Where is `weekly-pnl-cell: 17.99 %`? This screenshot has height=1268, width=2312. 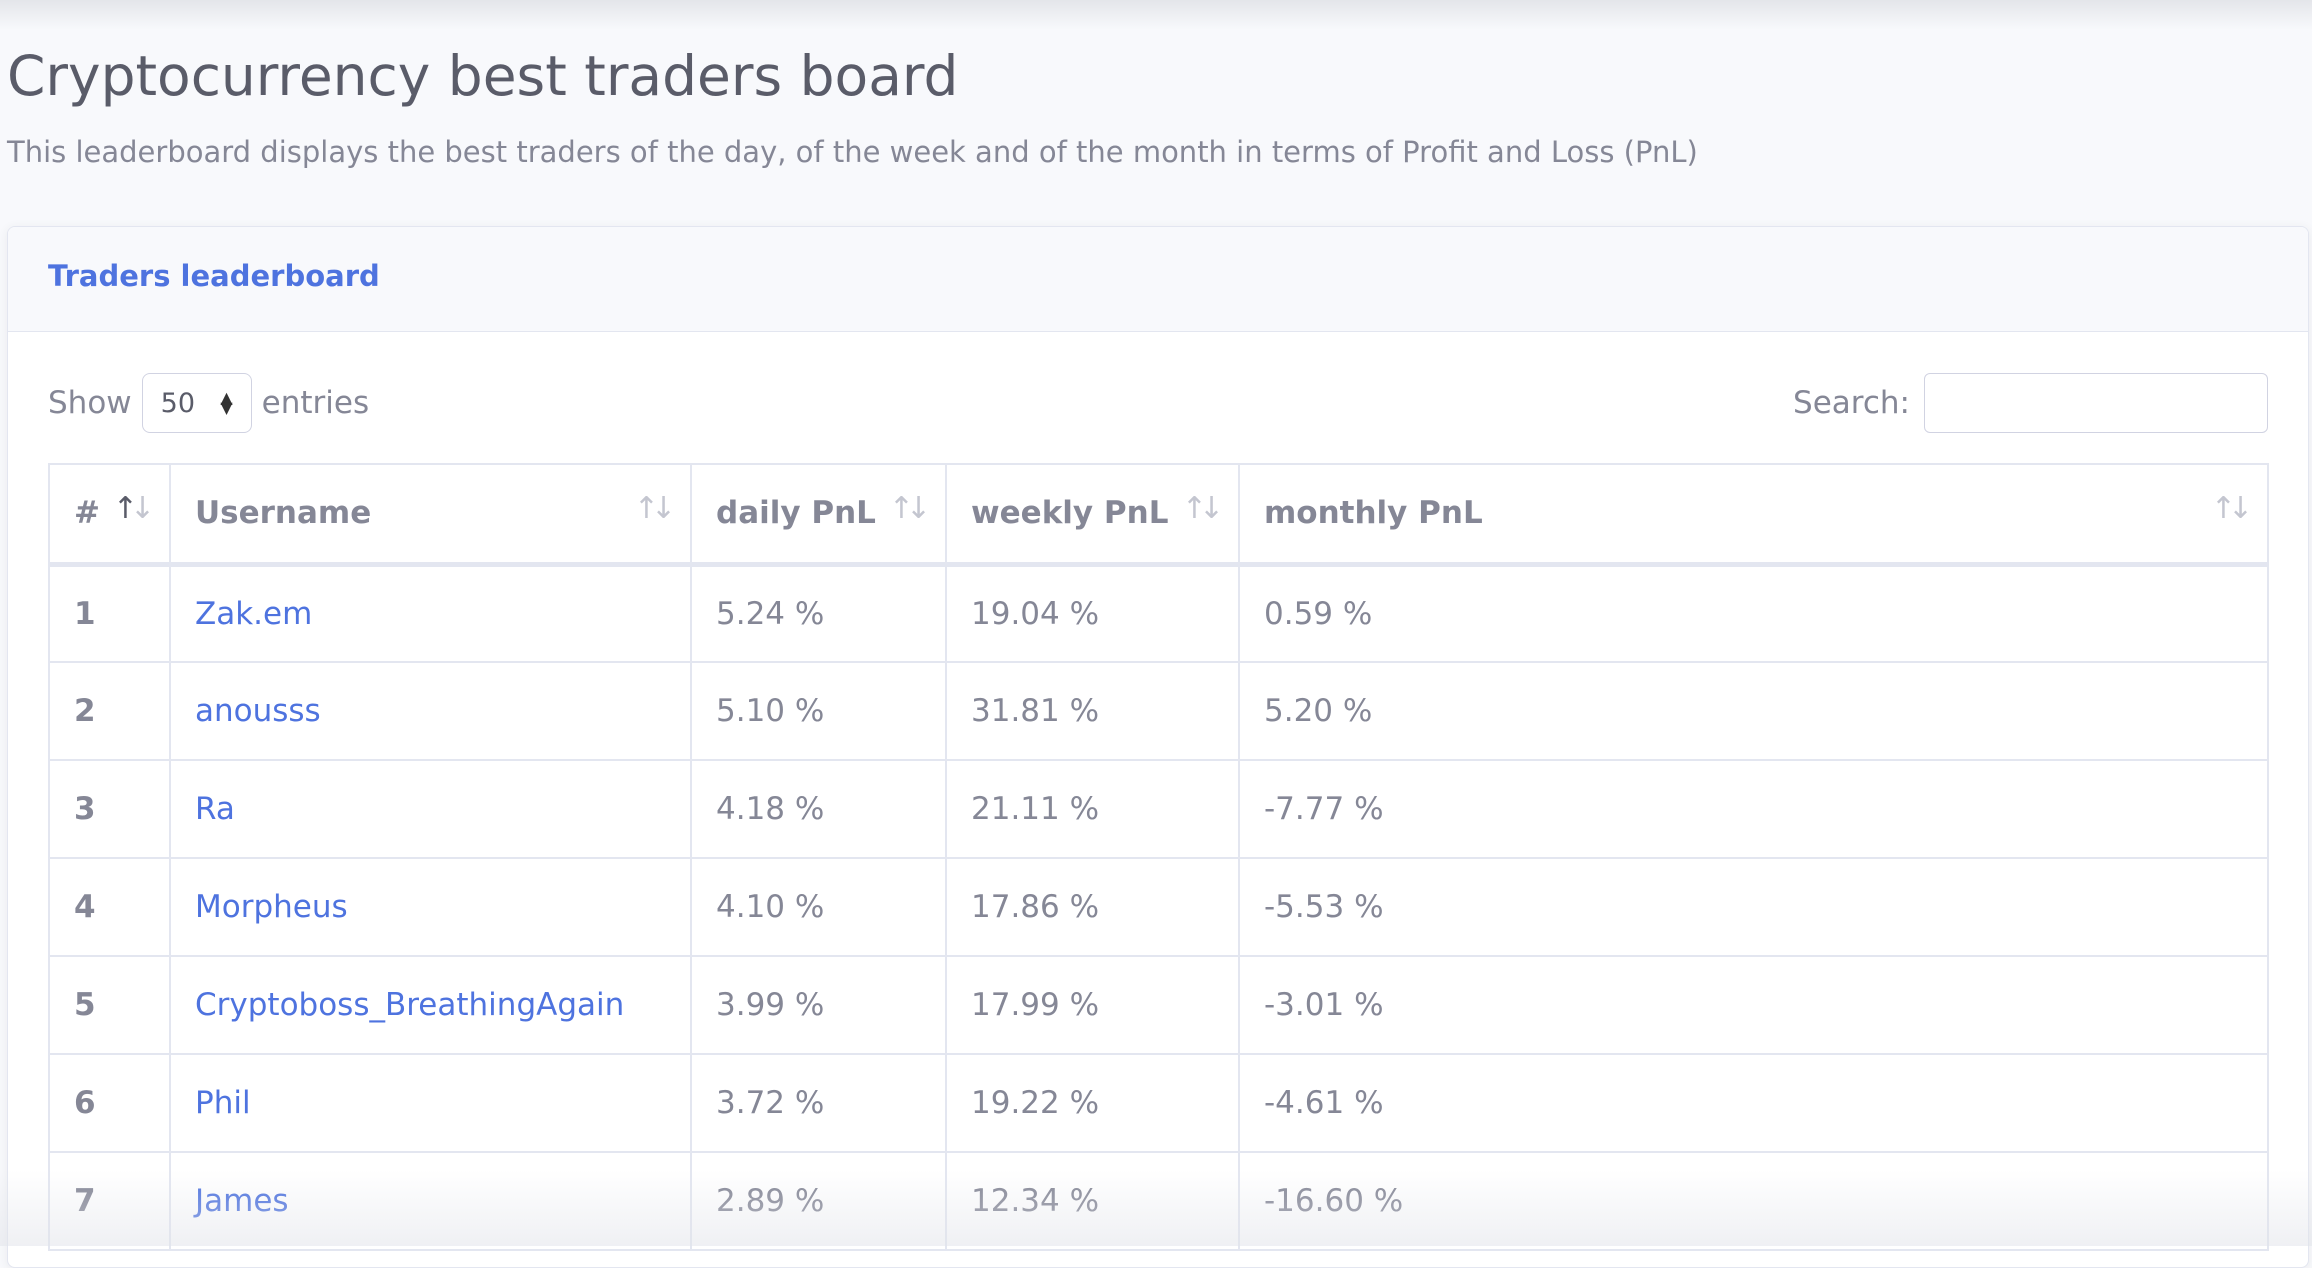
weekly-pnl-cell: 17.99 % is located at coordinates (1092, 1005).